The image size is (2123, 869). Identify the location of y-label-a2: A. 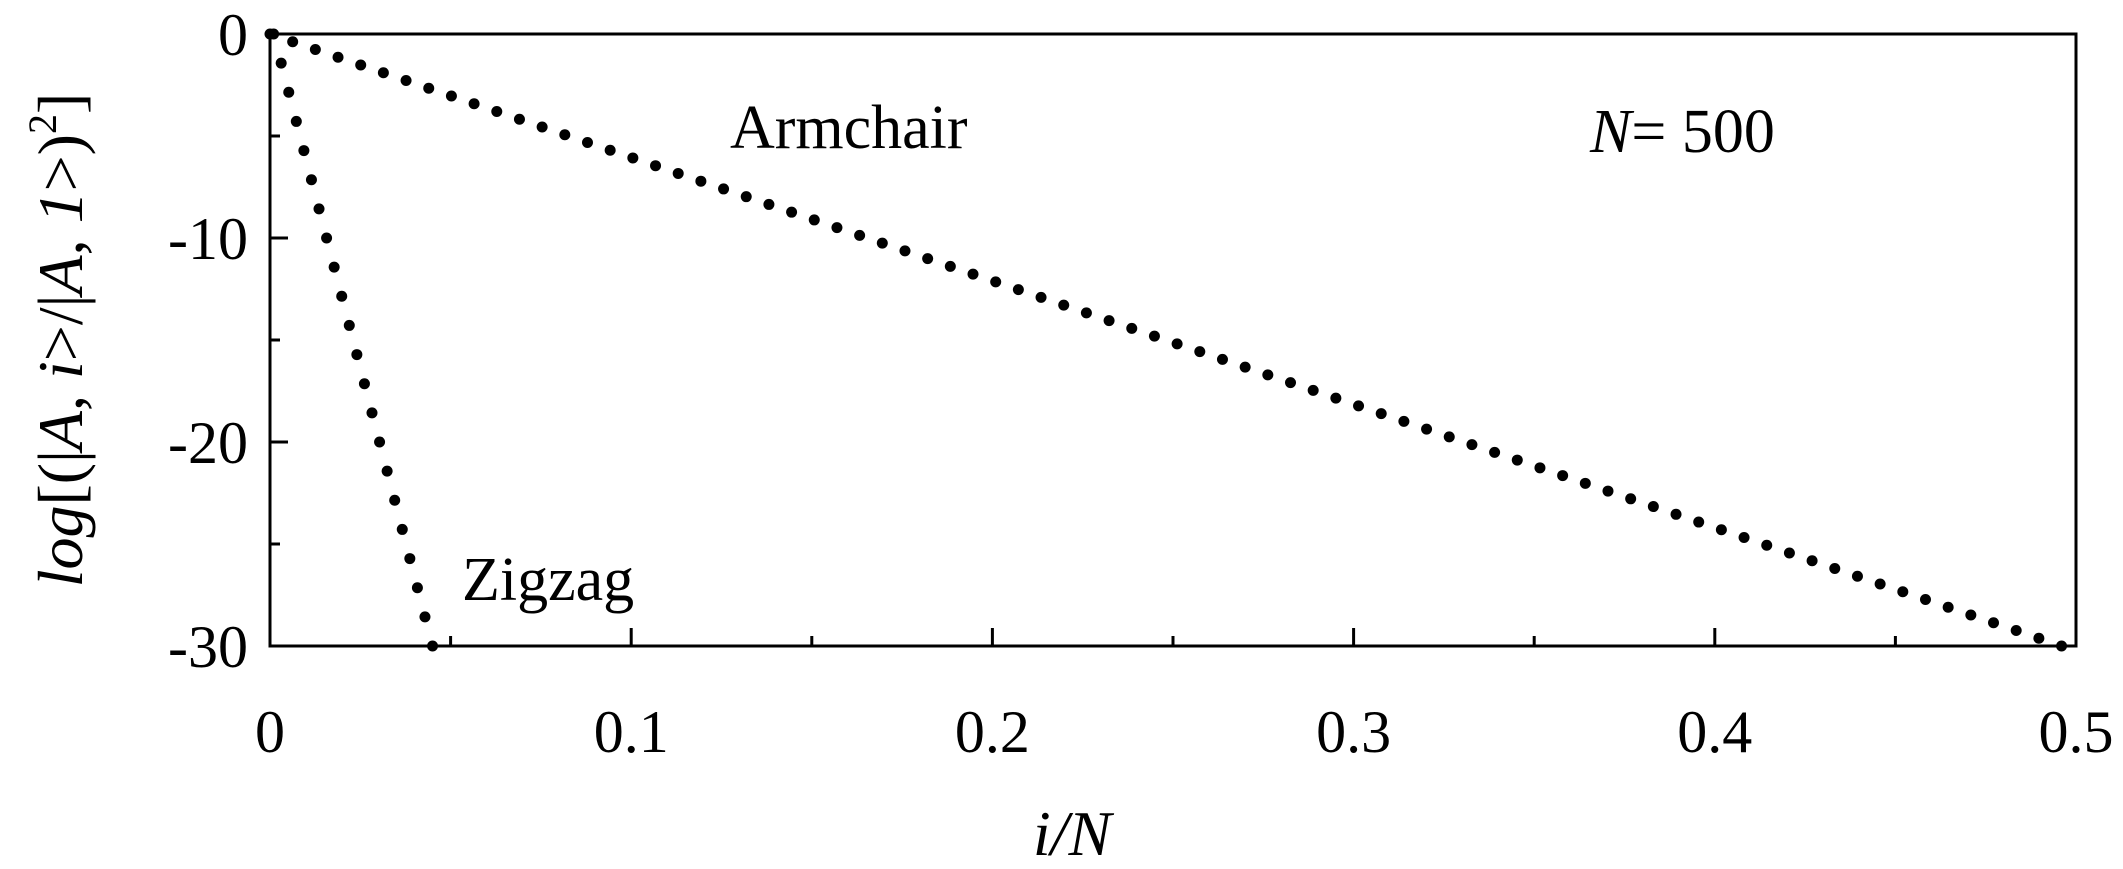
(60, 277).